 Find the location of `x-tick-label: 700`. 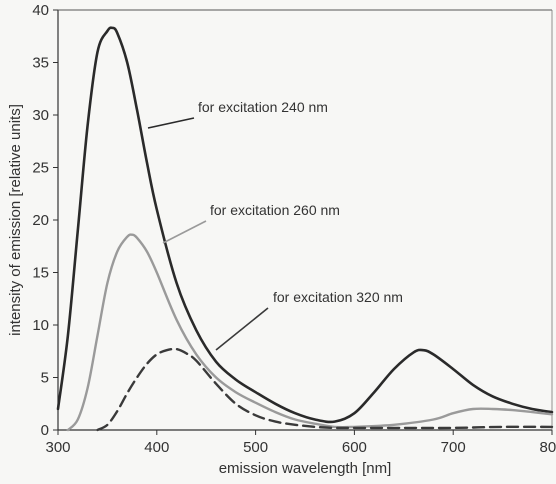

x-tick-label: 700 is located at coordinates (453, 447).